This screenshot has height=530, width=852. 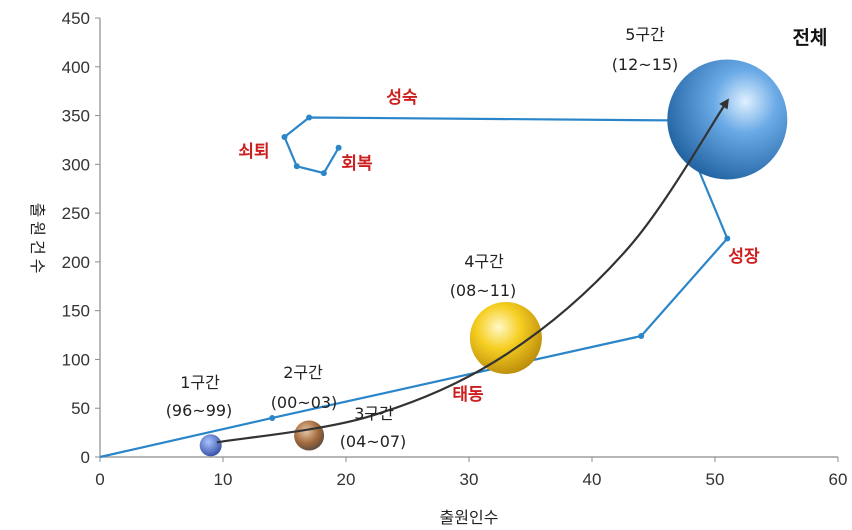 I want to click on y-tick-label: 450, so click(x=76, y=18).